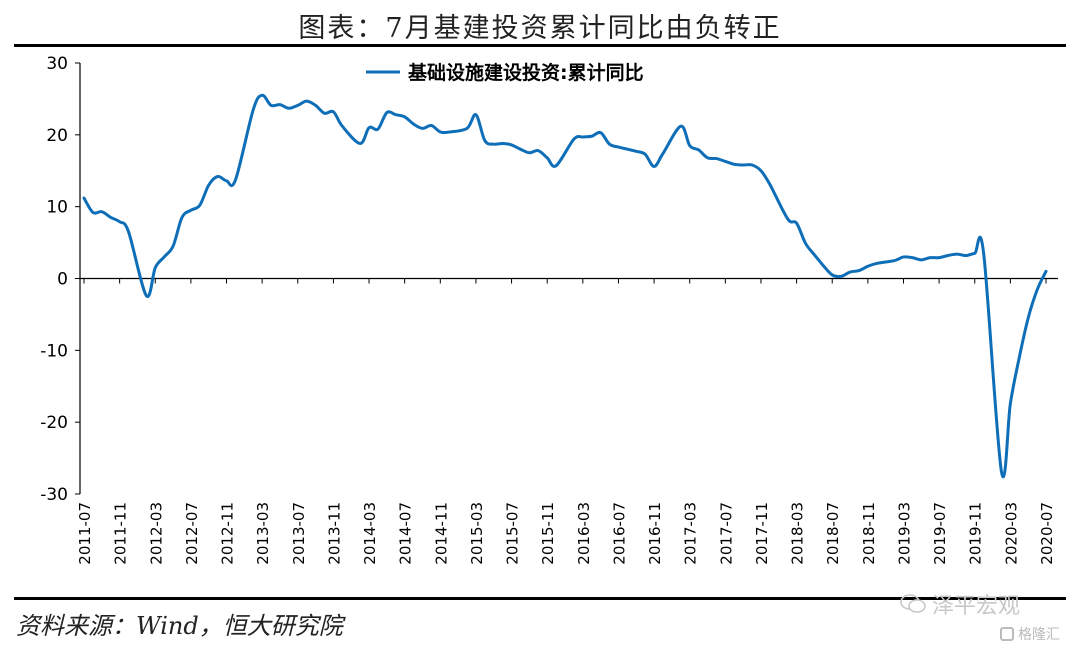 The width and height of the screenshot is (1080, 650). Describe the element at coordinates (85, 533) in the screenshot. I see `x-tick-label: 2011-07` at that location.